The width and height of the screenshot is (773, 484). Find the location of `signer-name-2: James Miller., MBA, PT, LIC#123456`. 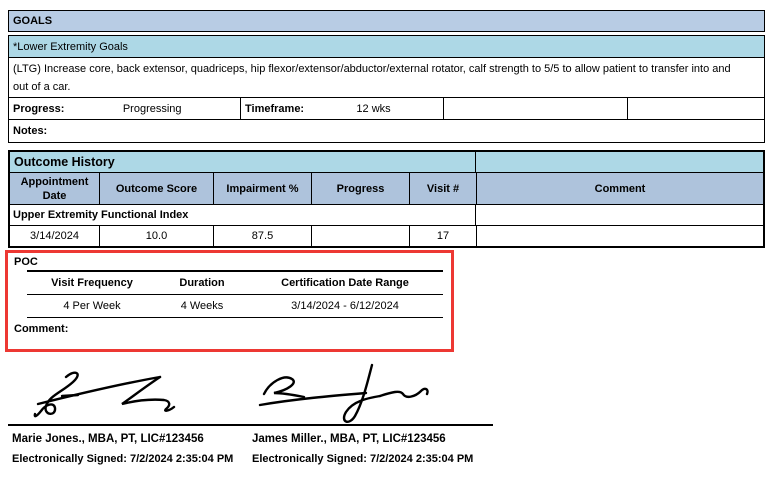

signer-name-2: James Miller., MBA, PT, LIC#123456 is located at coordinates (349, 439).